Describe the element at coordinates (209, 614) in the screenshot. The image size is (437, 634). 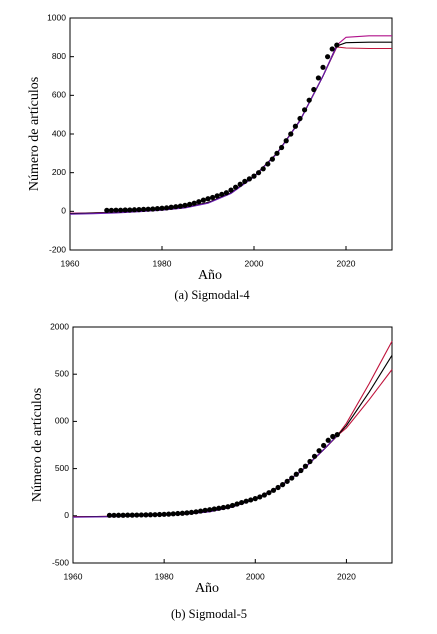
I see `caption: (b) Sigmodal-5` at that location.